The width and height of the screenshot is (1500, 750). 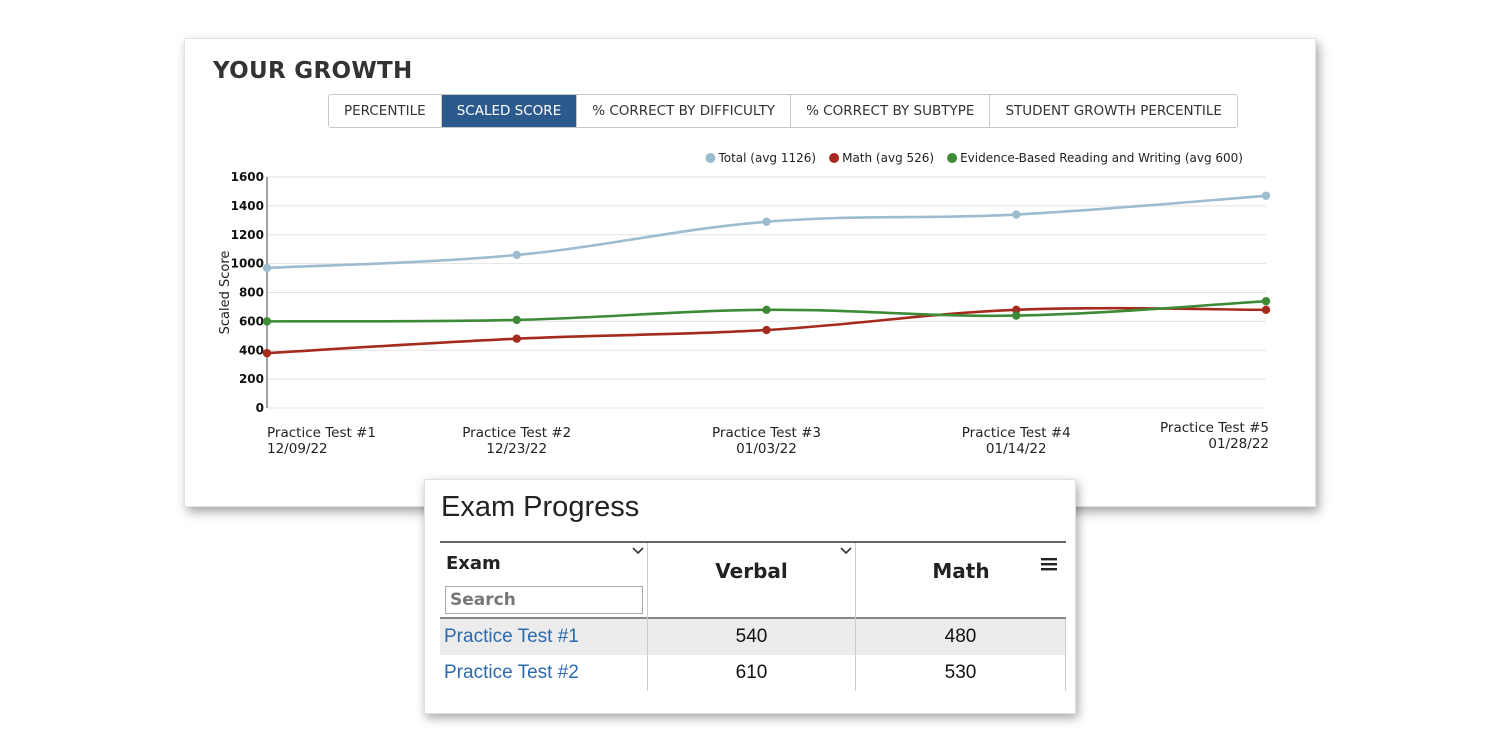 What do you see at coordinates (766, 158) in the screenshot?
I see `legend-label: Total (avg 1126)` at bounding box center [766, 158].